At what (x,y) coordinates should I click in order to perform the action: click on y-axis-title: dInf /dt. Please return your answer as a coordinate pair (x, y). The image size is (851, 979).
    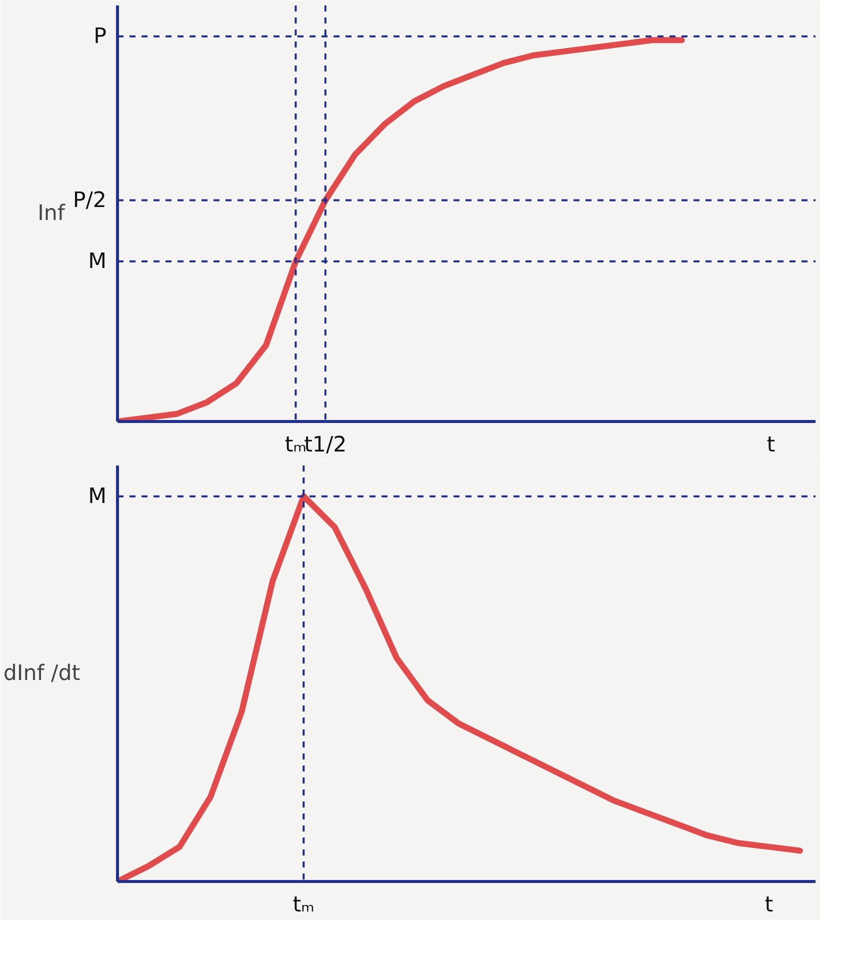
    Looking at the image, I should click on (41, 673).